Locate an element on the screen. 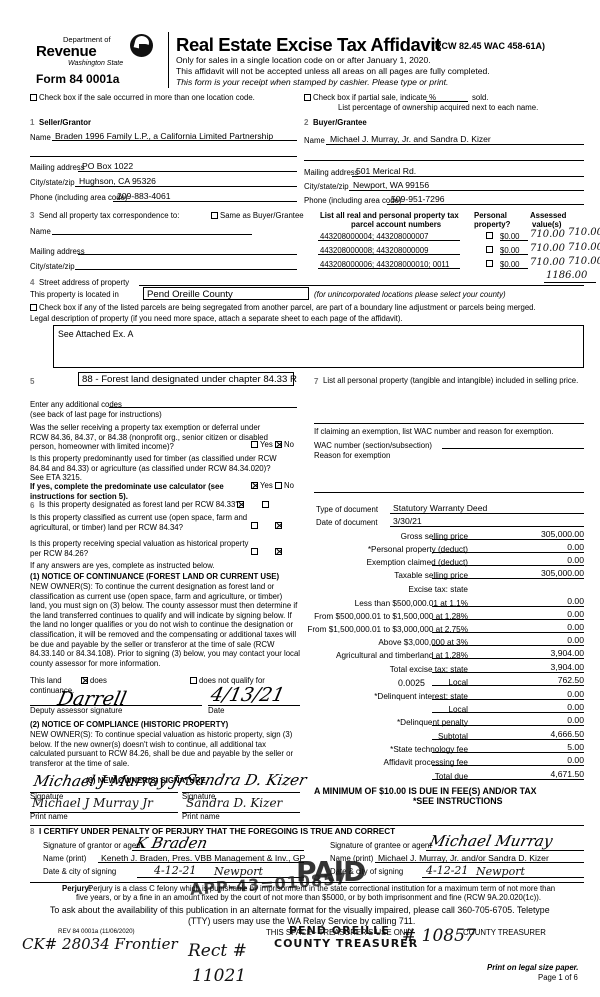 Image resolution: width=600 pixels, height=997 pixels. county-select is located at coordinates (226, 293).